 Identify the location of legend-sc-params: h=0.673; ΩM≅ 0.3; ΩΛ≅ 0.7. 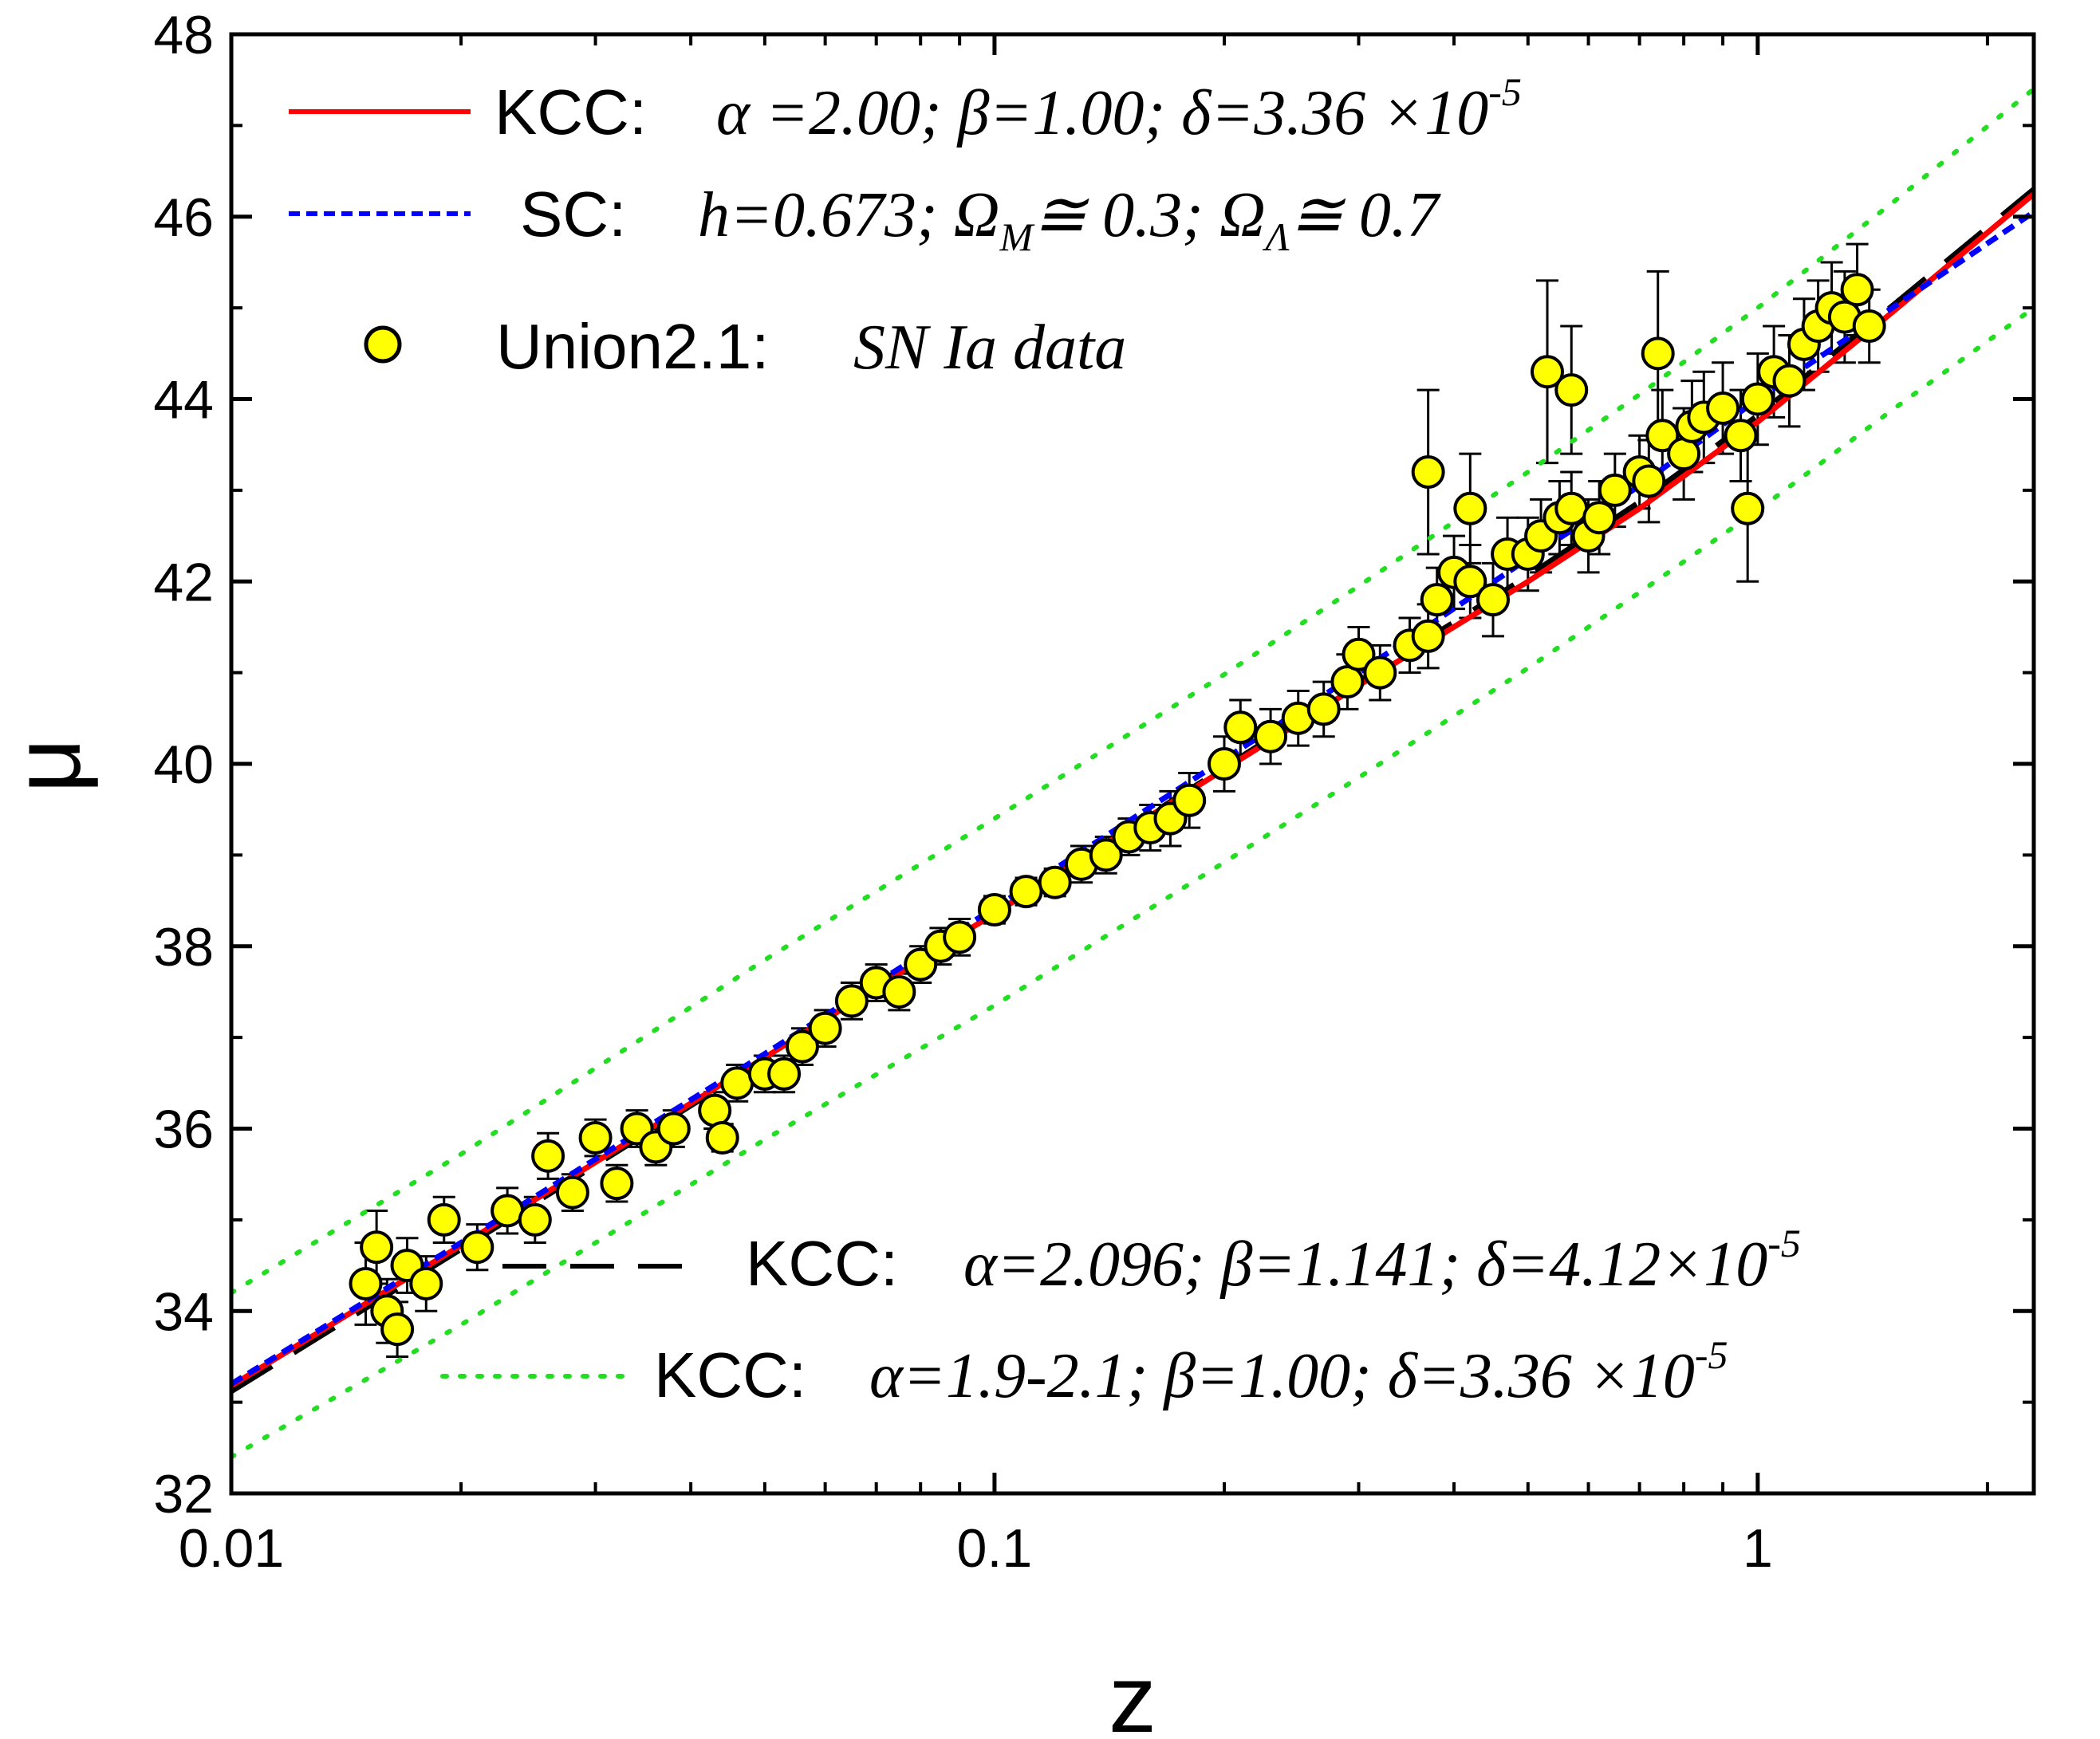
(1069, 220).